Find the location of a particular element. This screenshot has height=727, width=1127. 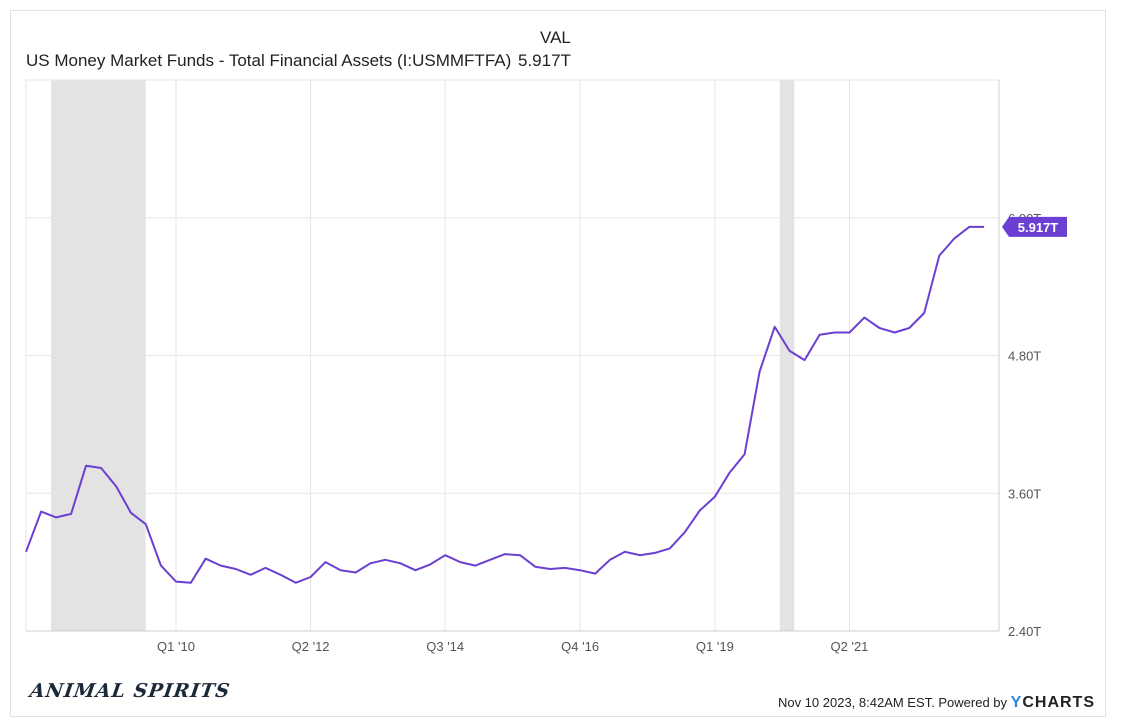

y-tick-label: 4.80T is located at coordinates (1024, 356).